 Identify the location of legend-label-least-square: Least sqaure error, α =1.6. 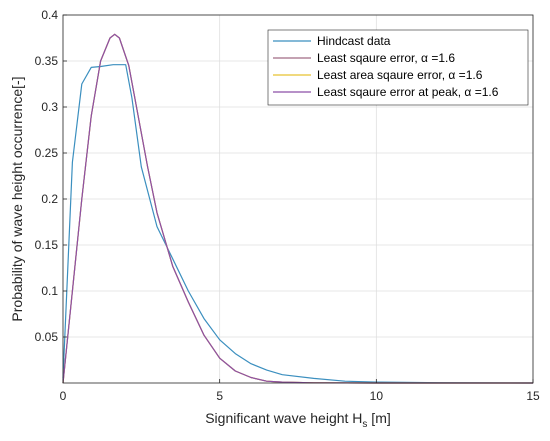
(386, 58).